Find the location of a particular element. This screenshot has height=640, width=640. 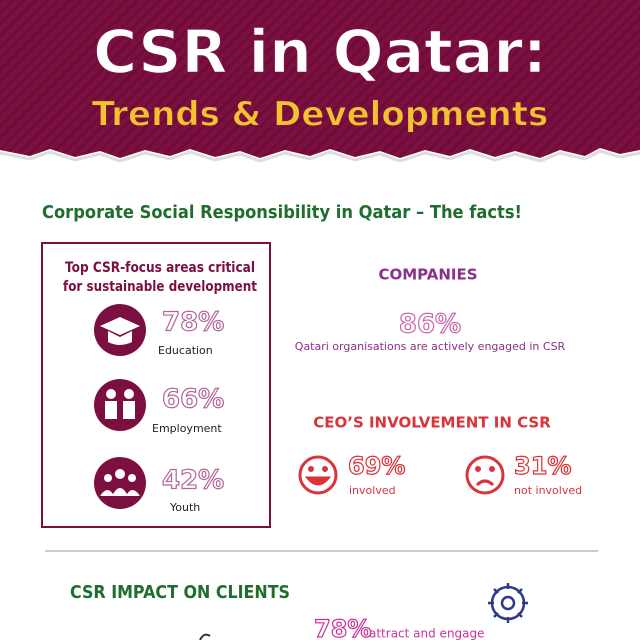

education-icon is located at coordinates (120, 330).